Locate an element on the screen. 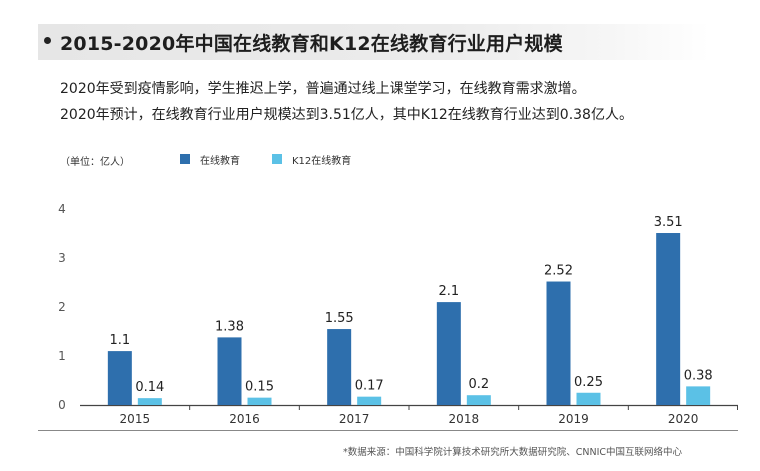  data-label-online-education: 1.1 is located at coordinates (119, 340).